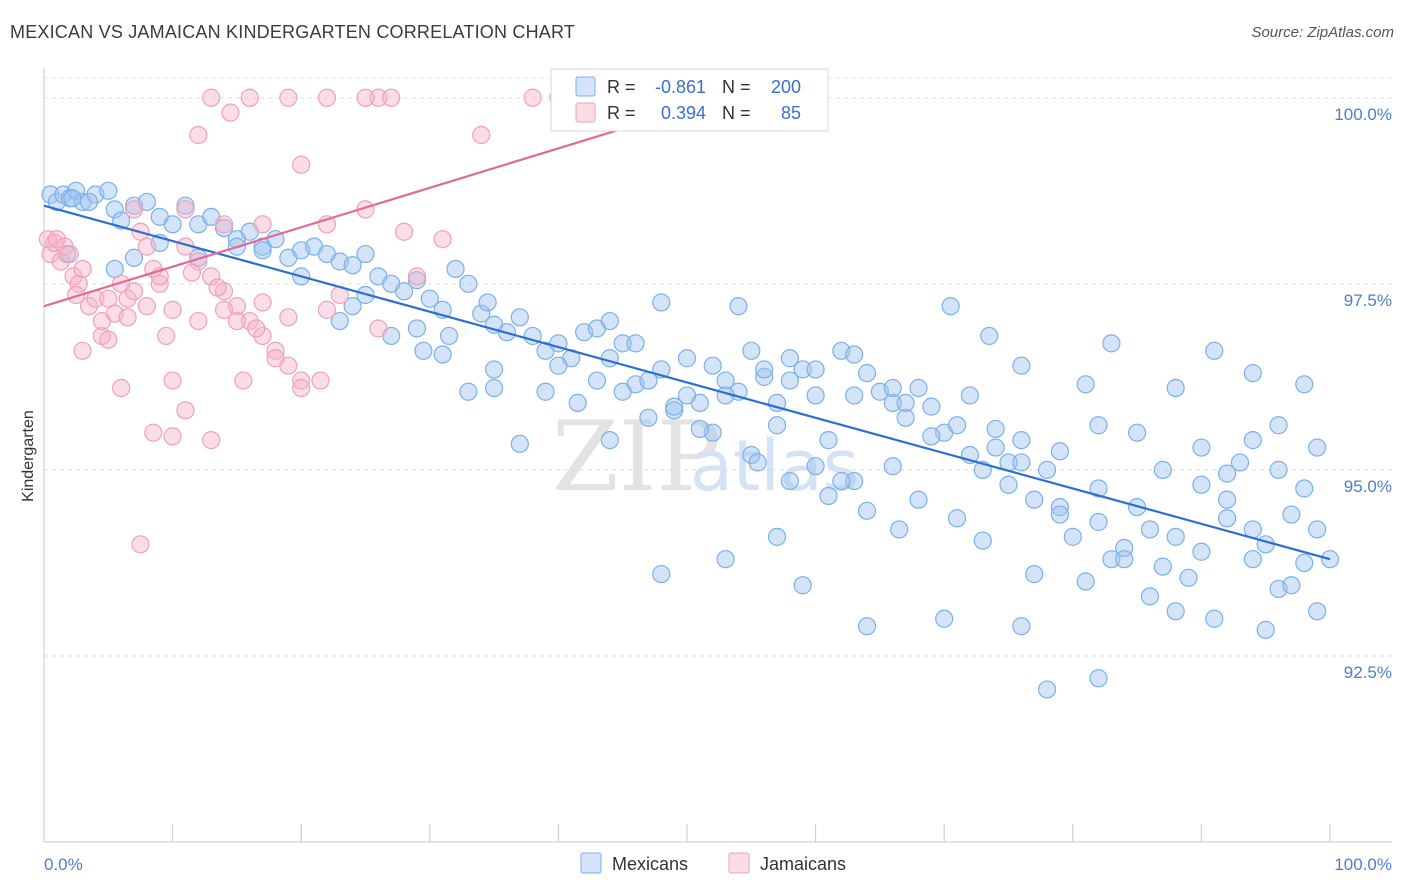  Describe the element at coordinates (736, 87) in the screenshot. I see `mexicans-n-label: N =` at that location.